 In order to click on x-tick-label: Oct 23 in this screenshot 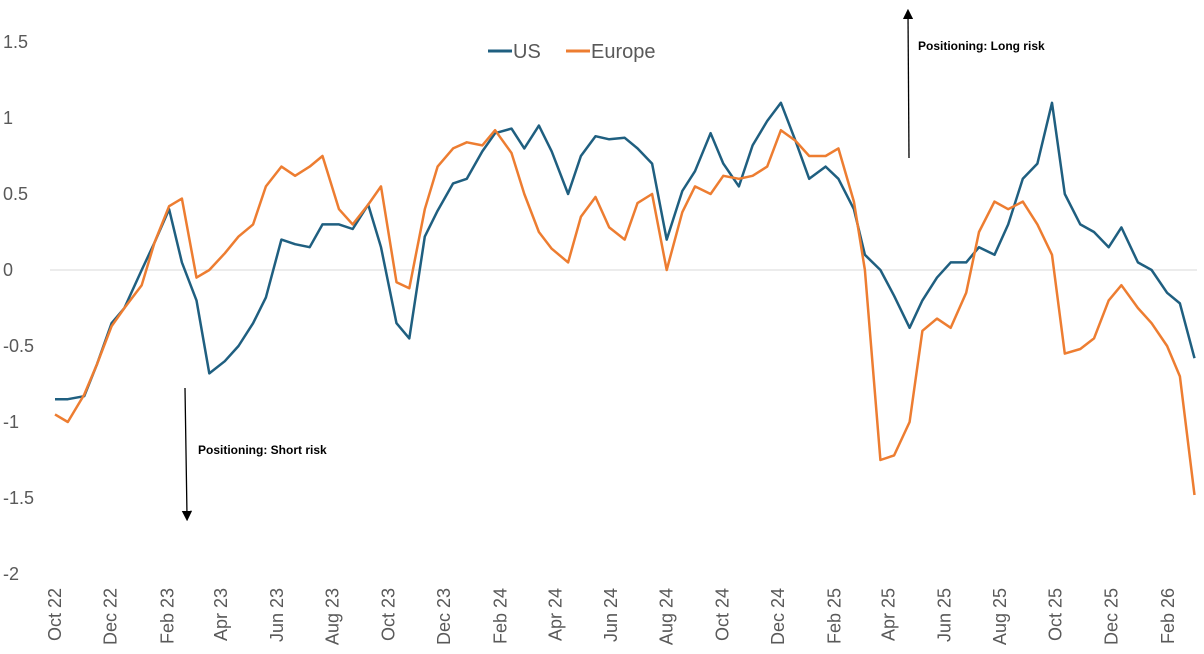, I will do `click(388, 614)`.